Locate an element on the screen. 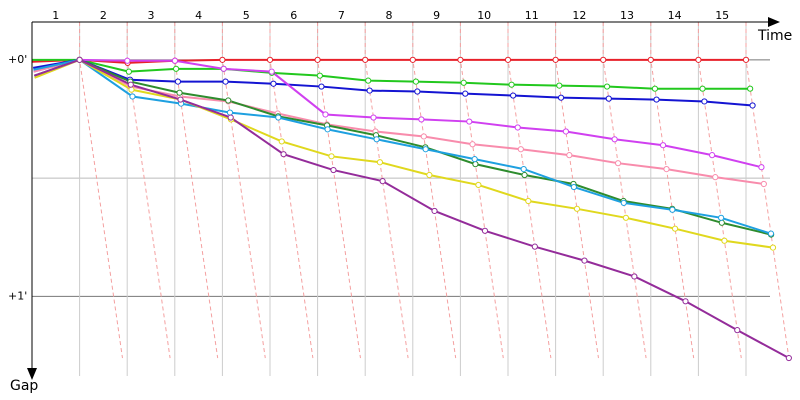 The height and width of the screenshot is (400, 800). x-tick-label: 8 is located at coordinates (389, 15).